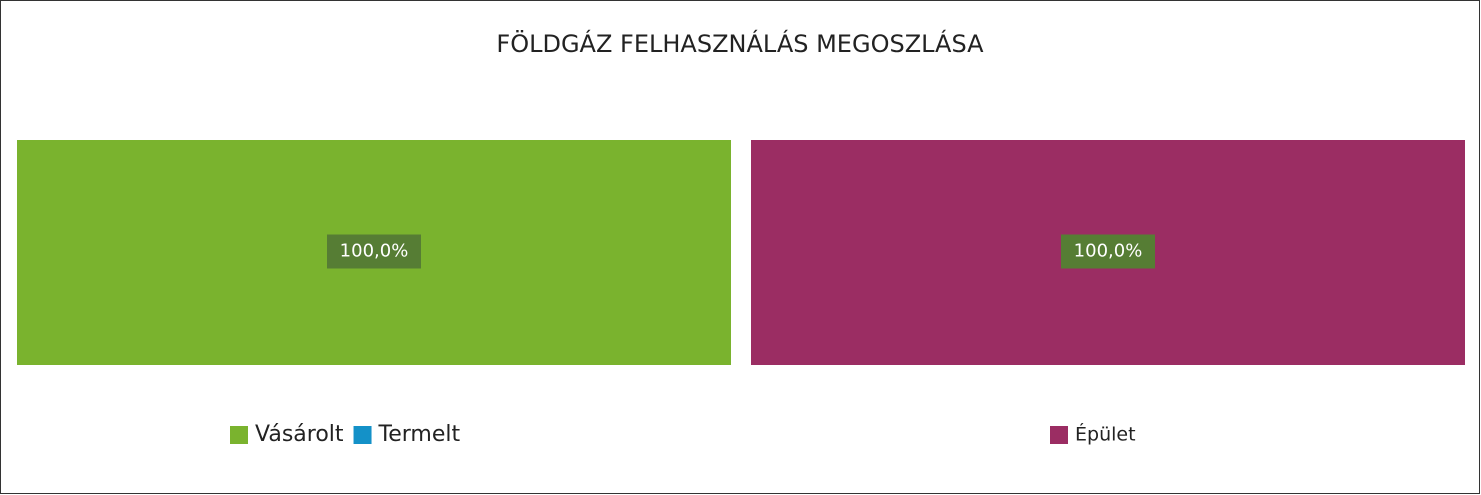 This screenshot has height=495, width=1481. Describe the element at coordinates (419, 434) in the screenshot. I see `legend-label: Termelt` at that location.